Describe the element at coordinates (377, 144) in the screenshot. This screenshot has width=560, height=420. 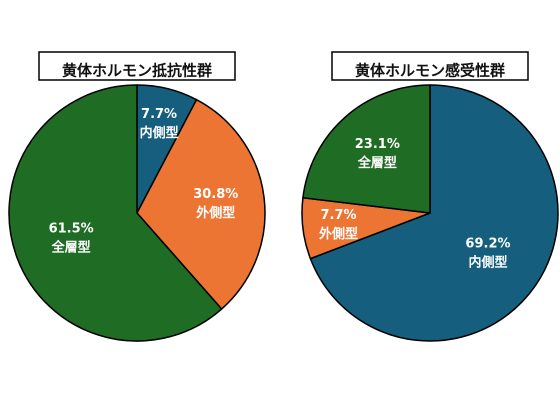
I see `slice-percent-label: 23.1%` at that location.